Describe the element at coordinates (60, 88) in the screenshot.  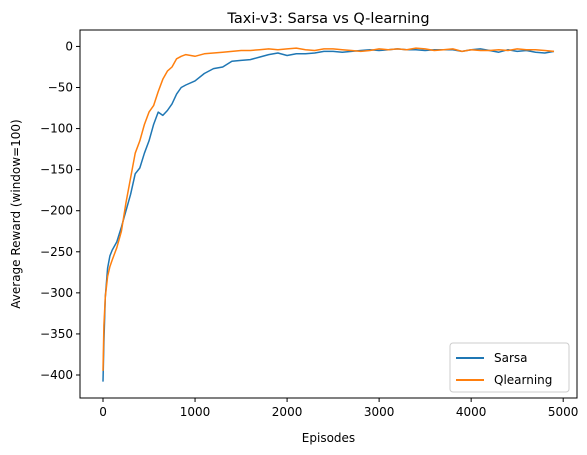
I see `y-tick-label: −50` at that location.